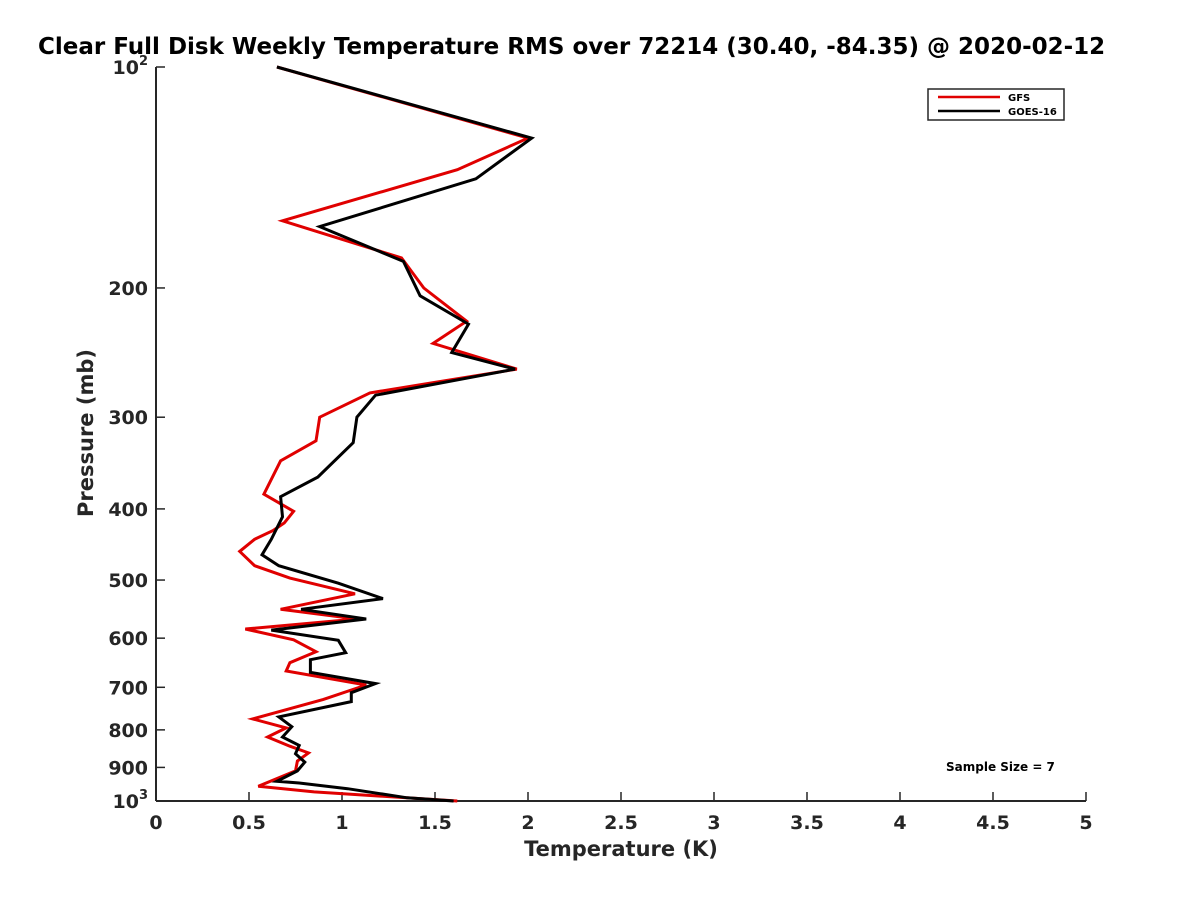 This screenshot has height=900, width=1200. I want to click on y-tick-label: 500, so click(128, 581).